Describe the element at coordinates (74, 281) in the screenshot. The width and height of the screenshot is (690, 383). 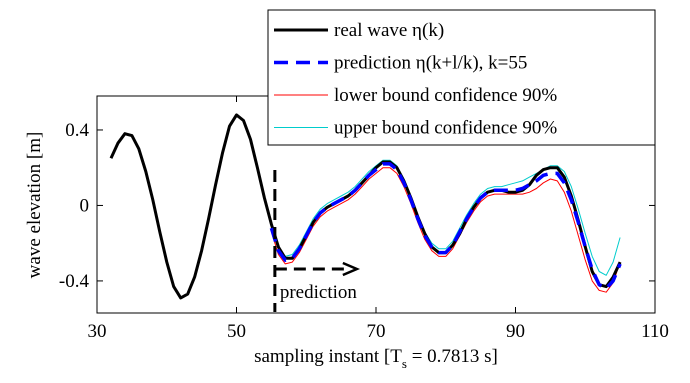
I see `y-tick-label: -0.4` at that location.